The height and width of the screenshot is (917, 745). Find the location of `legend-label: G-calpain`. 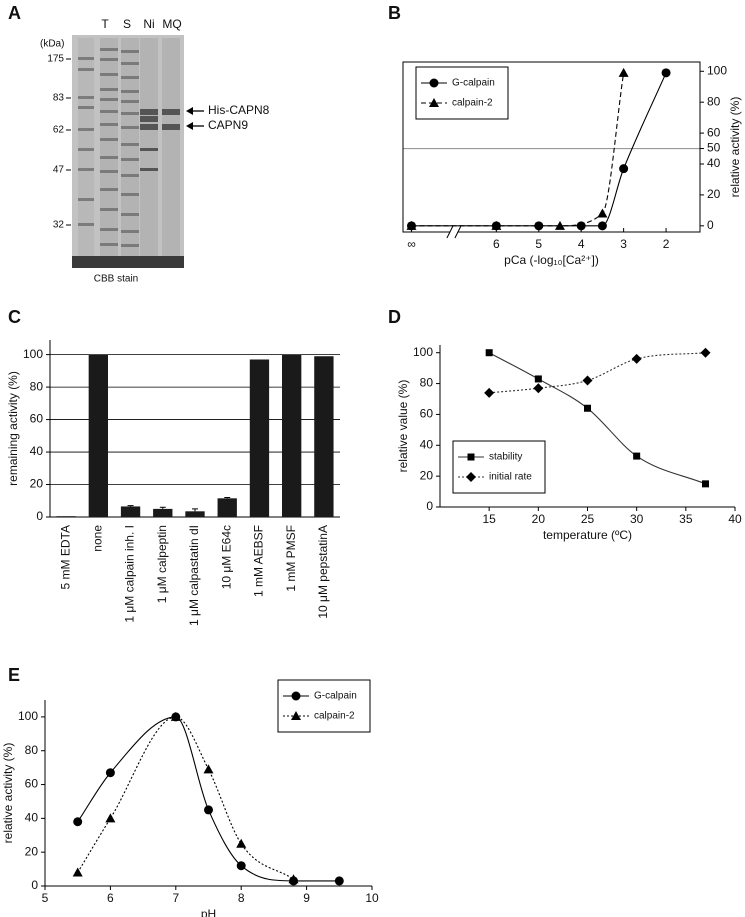

legend-label: G-calpain is located at coordinates (335, 696).